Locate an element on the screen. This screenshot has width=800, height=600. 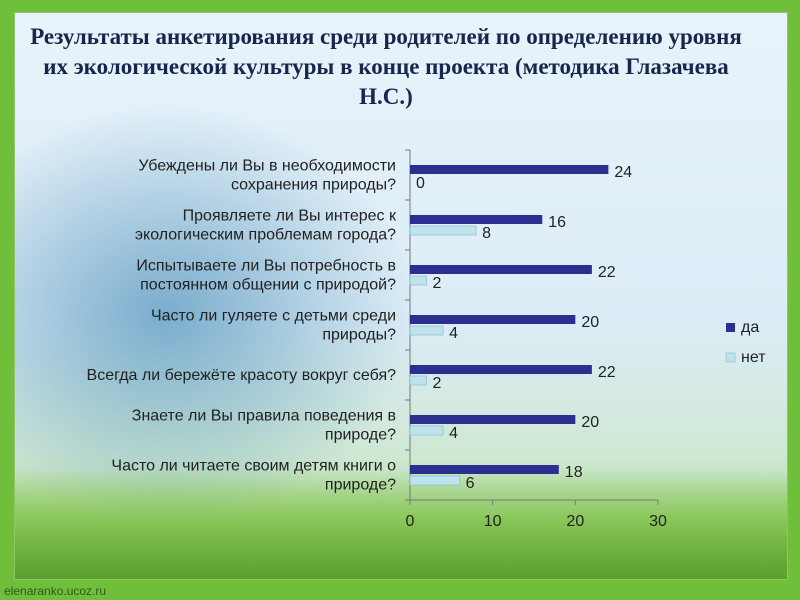
category-label: Часто ли гуляете с детьми среди природы? is located at coordinates (273, 326).